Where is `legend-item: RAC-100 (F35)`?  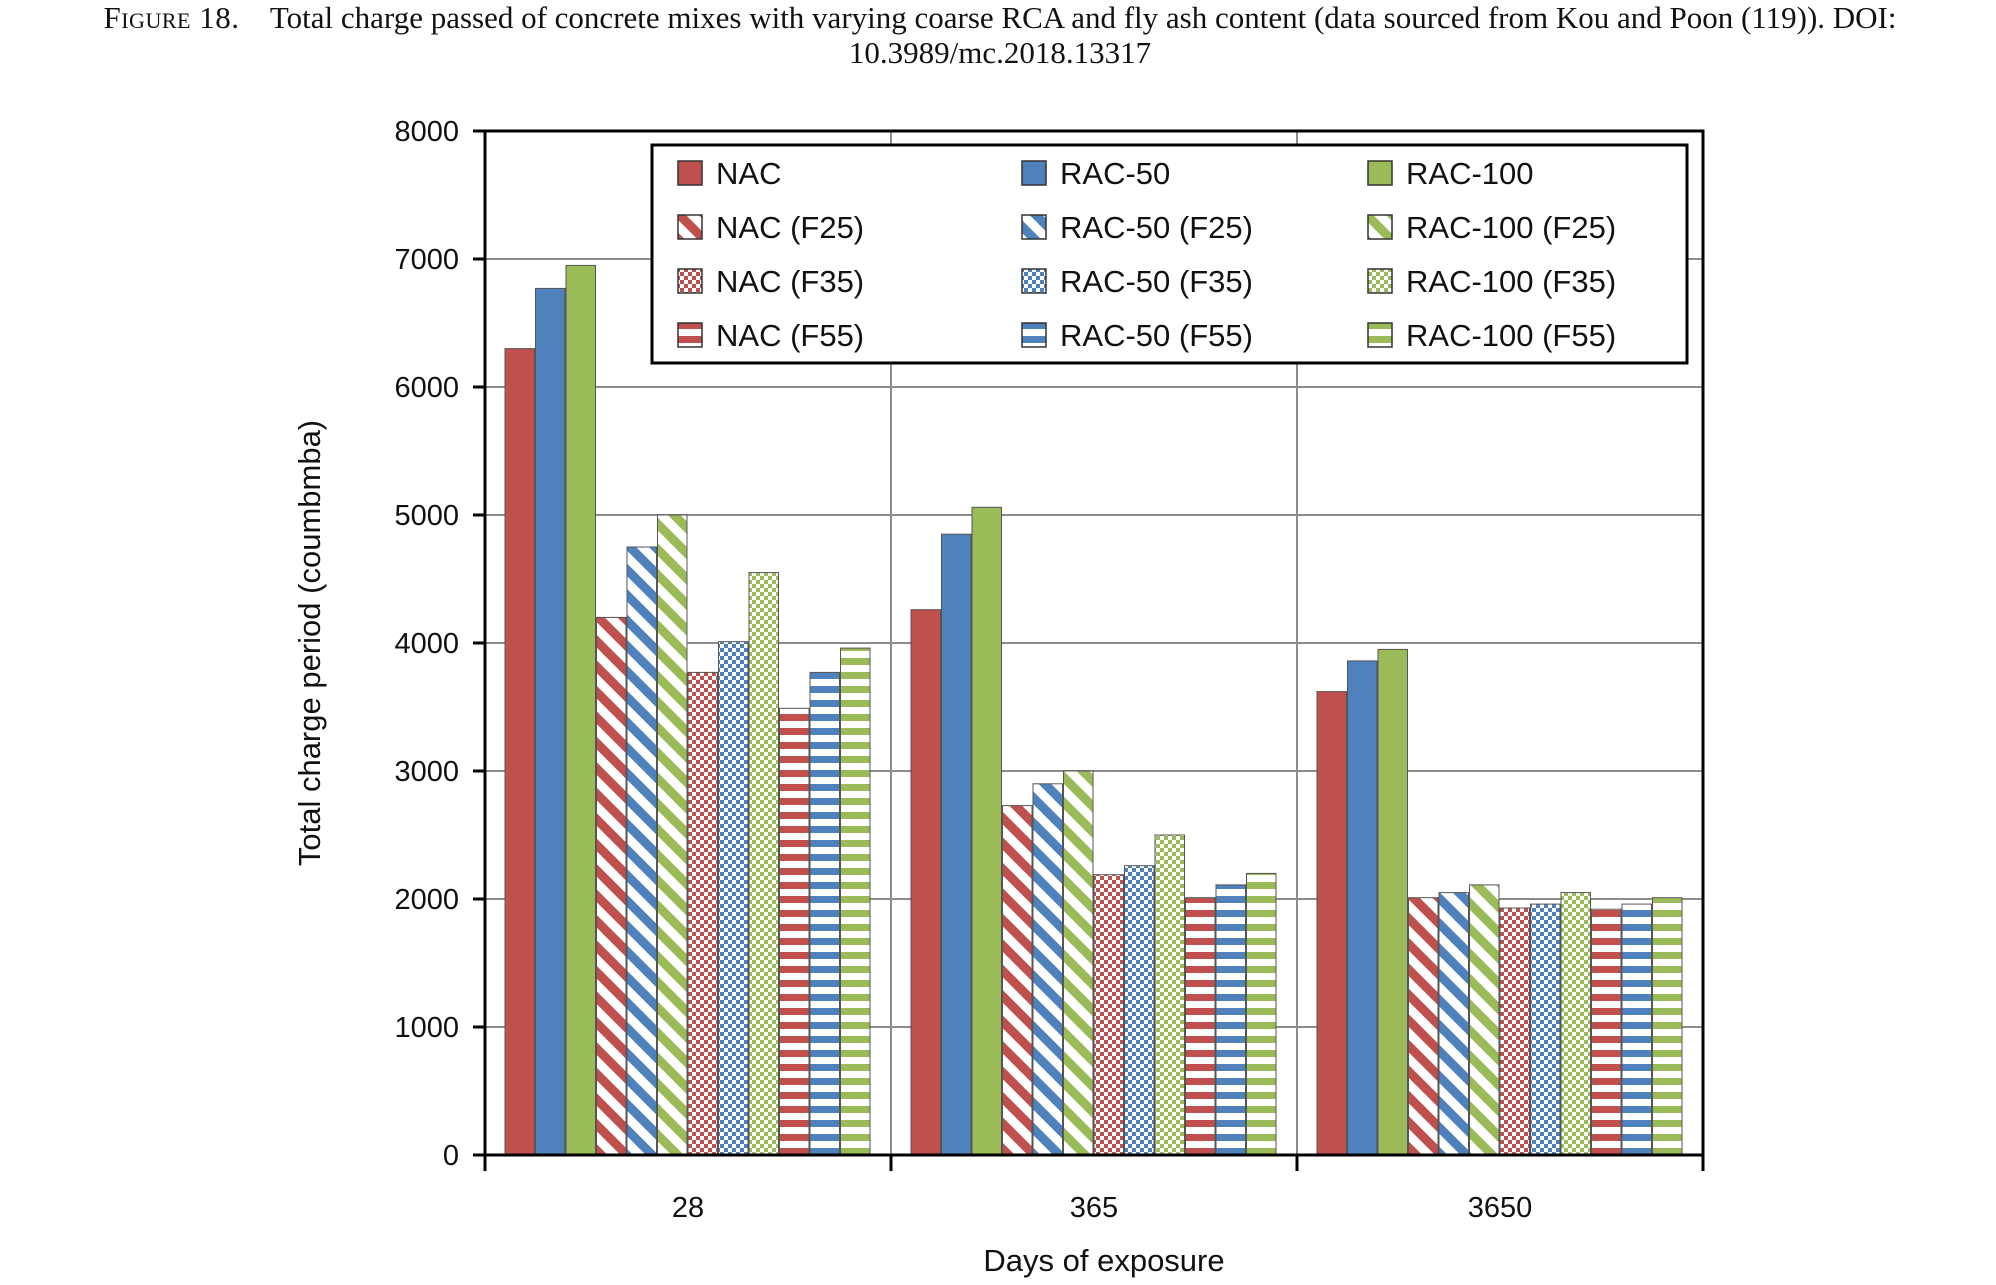
legend-item: RAC-100 (F35) is located at coordinates (1491, 281).